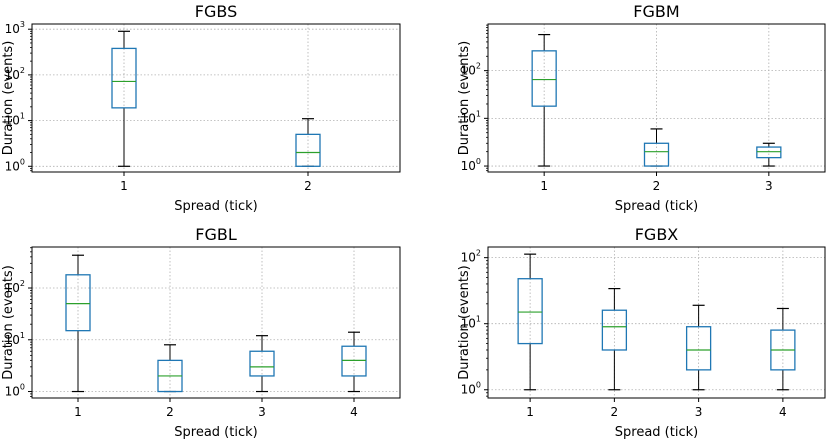 Image resolution: width=830 pixels, height=445 pixels. Describe the element at coordinates (15, 28) in the screenshot. I see `y-tick-label: 10³` at that location.